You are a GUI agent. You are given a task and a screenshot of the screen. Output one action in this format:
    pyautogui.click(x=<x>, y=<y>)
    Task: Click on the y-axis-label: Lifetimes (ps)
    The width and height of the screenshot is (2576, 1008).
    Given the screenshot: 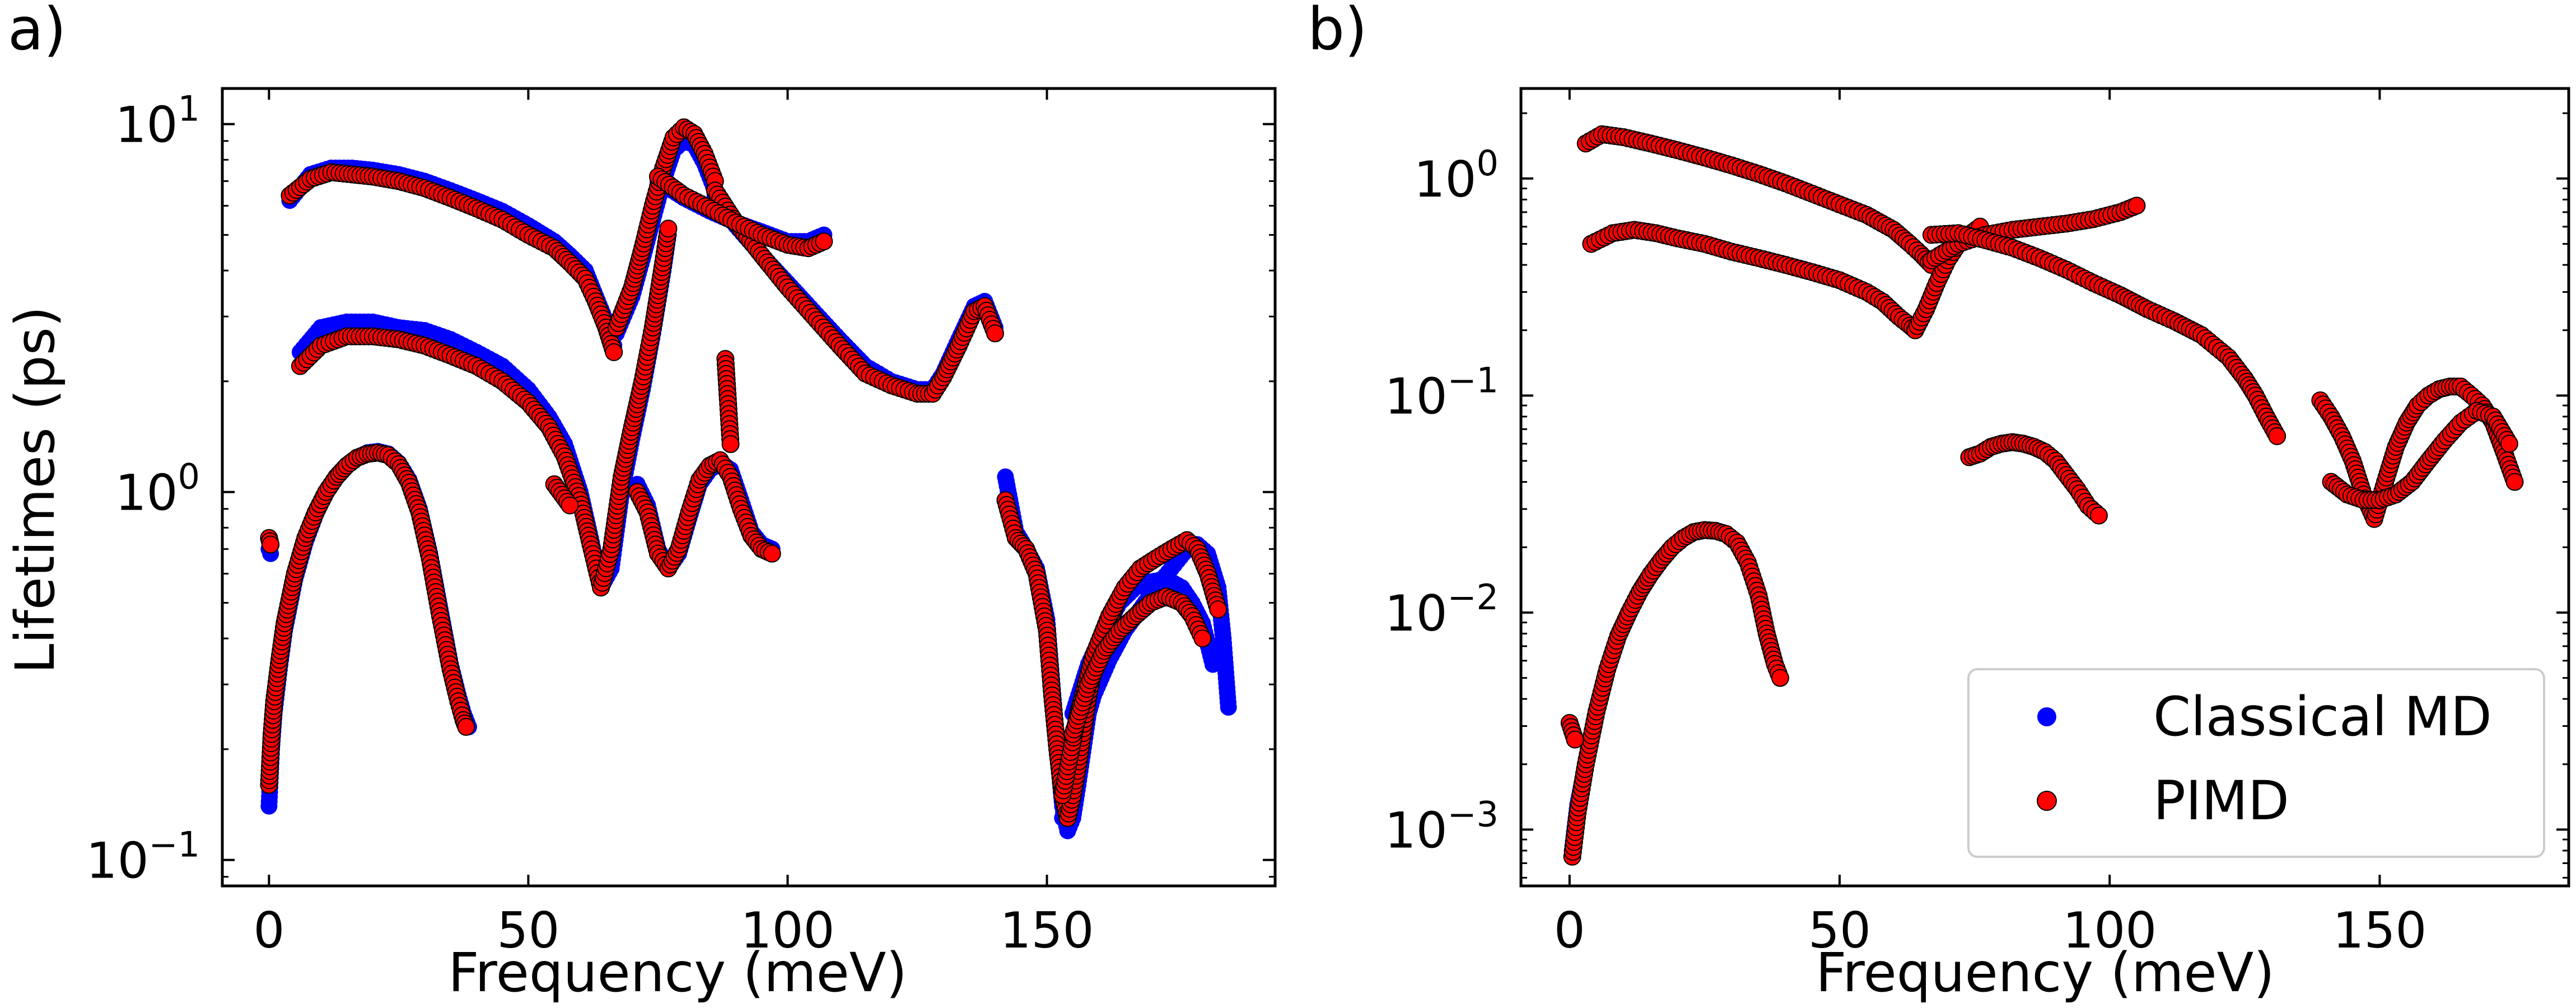 What is the action you would take?
    pyautogui.click(x=36, y=490)
    